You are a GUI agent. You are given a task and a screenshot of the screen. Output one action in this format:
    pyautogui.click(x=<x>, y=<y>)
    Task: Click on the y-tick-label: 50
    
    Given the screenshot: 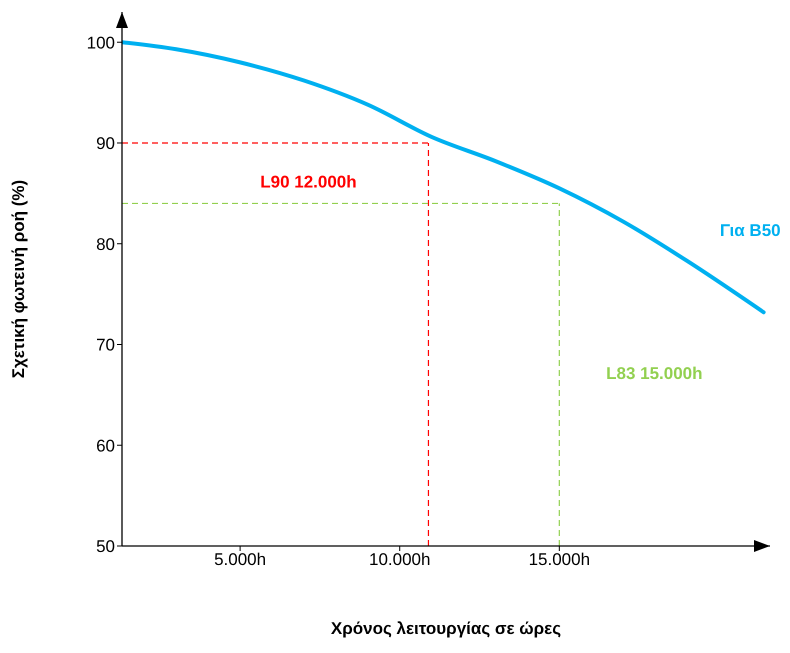 What is the action you would take?
    pyautogui.click(x=105, y=546)
    